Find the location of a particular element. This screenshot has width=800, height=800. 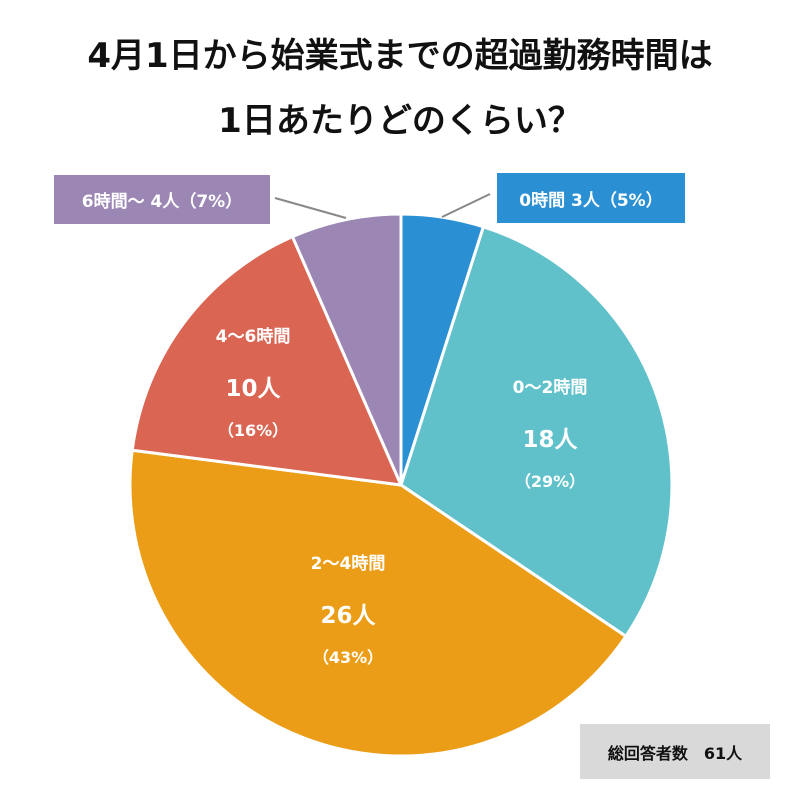

chart-title-line-2: 1日あたりどのくらい？ is located at coordinates (400, 121).